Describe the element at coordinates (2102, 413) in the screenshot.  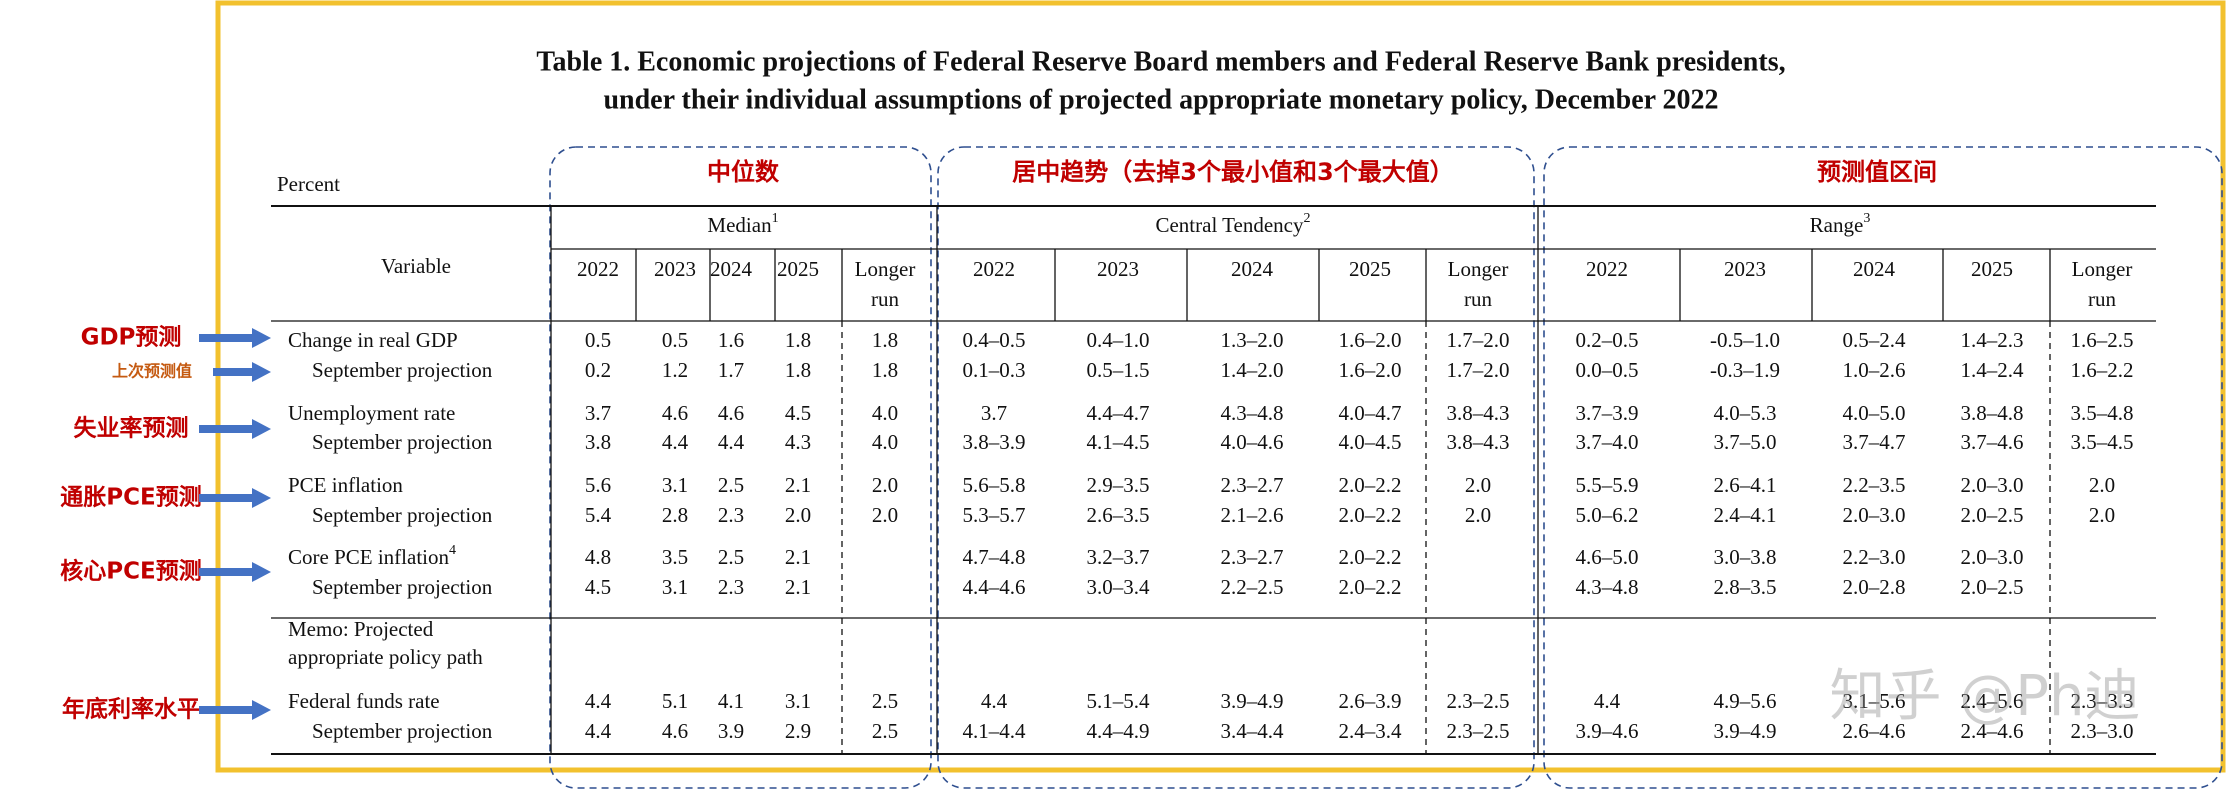
I see `cell: 3.5–4.8` at that location.